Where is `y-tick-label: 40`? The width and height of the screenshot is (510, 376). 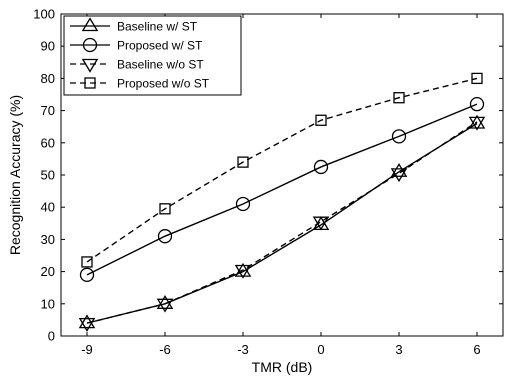
y-tick-label: 40 is located at coordinates (48, 207).